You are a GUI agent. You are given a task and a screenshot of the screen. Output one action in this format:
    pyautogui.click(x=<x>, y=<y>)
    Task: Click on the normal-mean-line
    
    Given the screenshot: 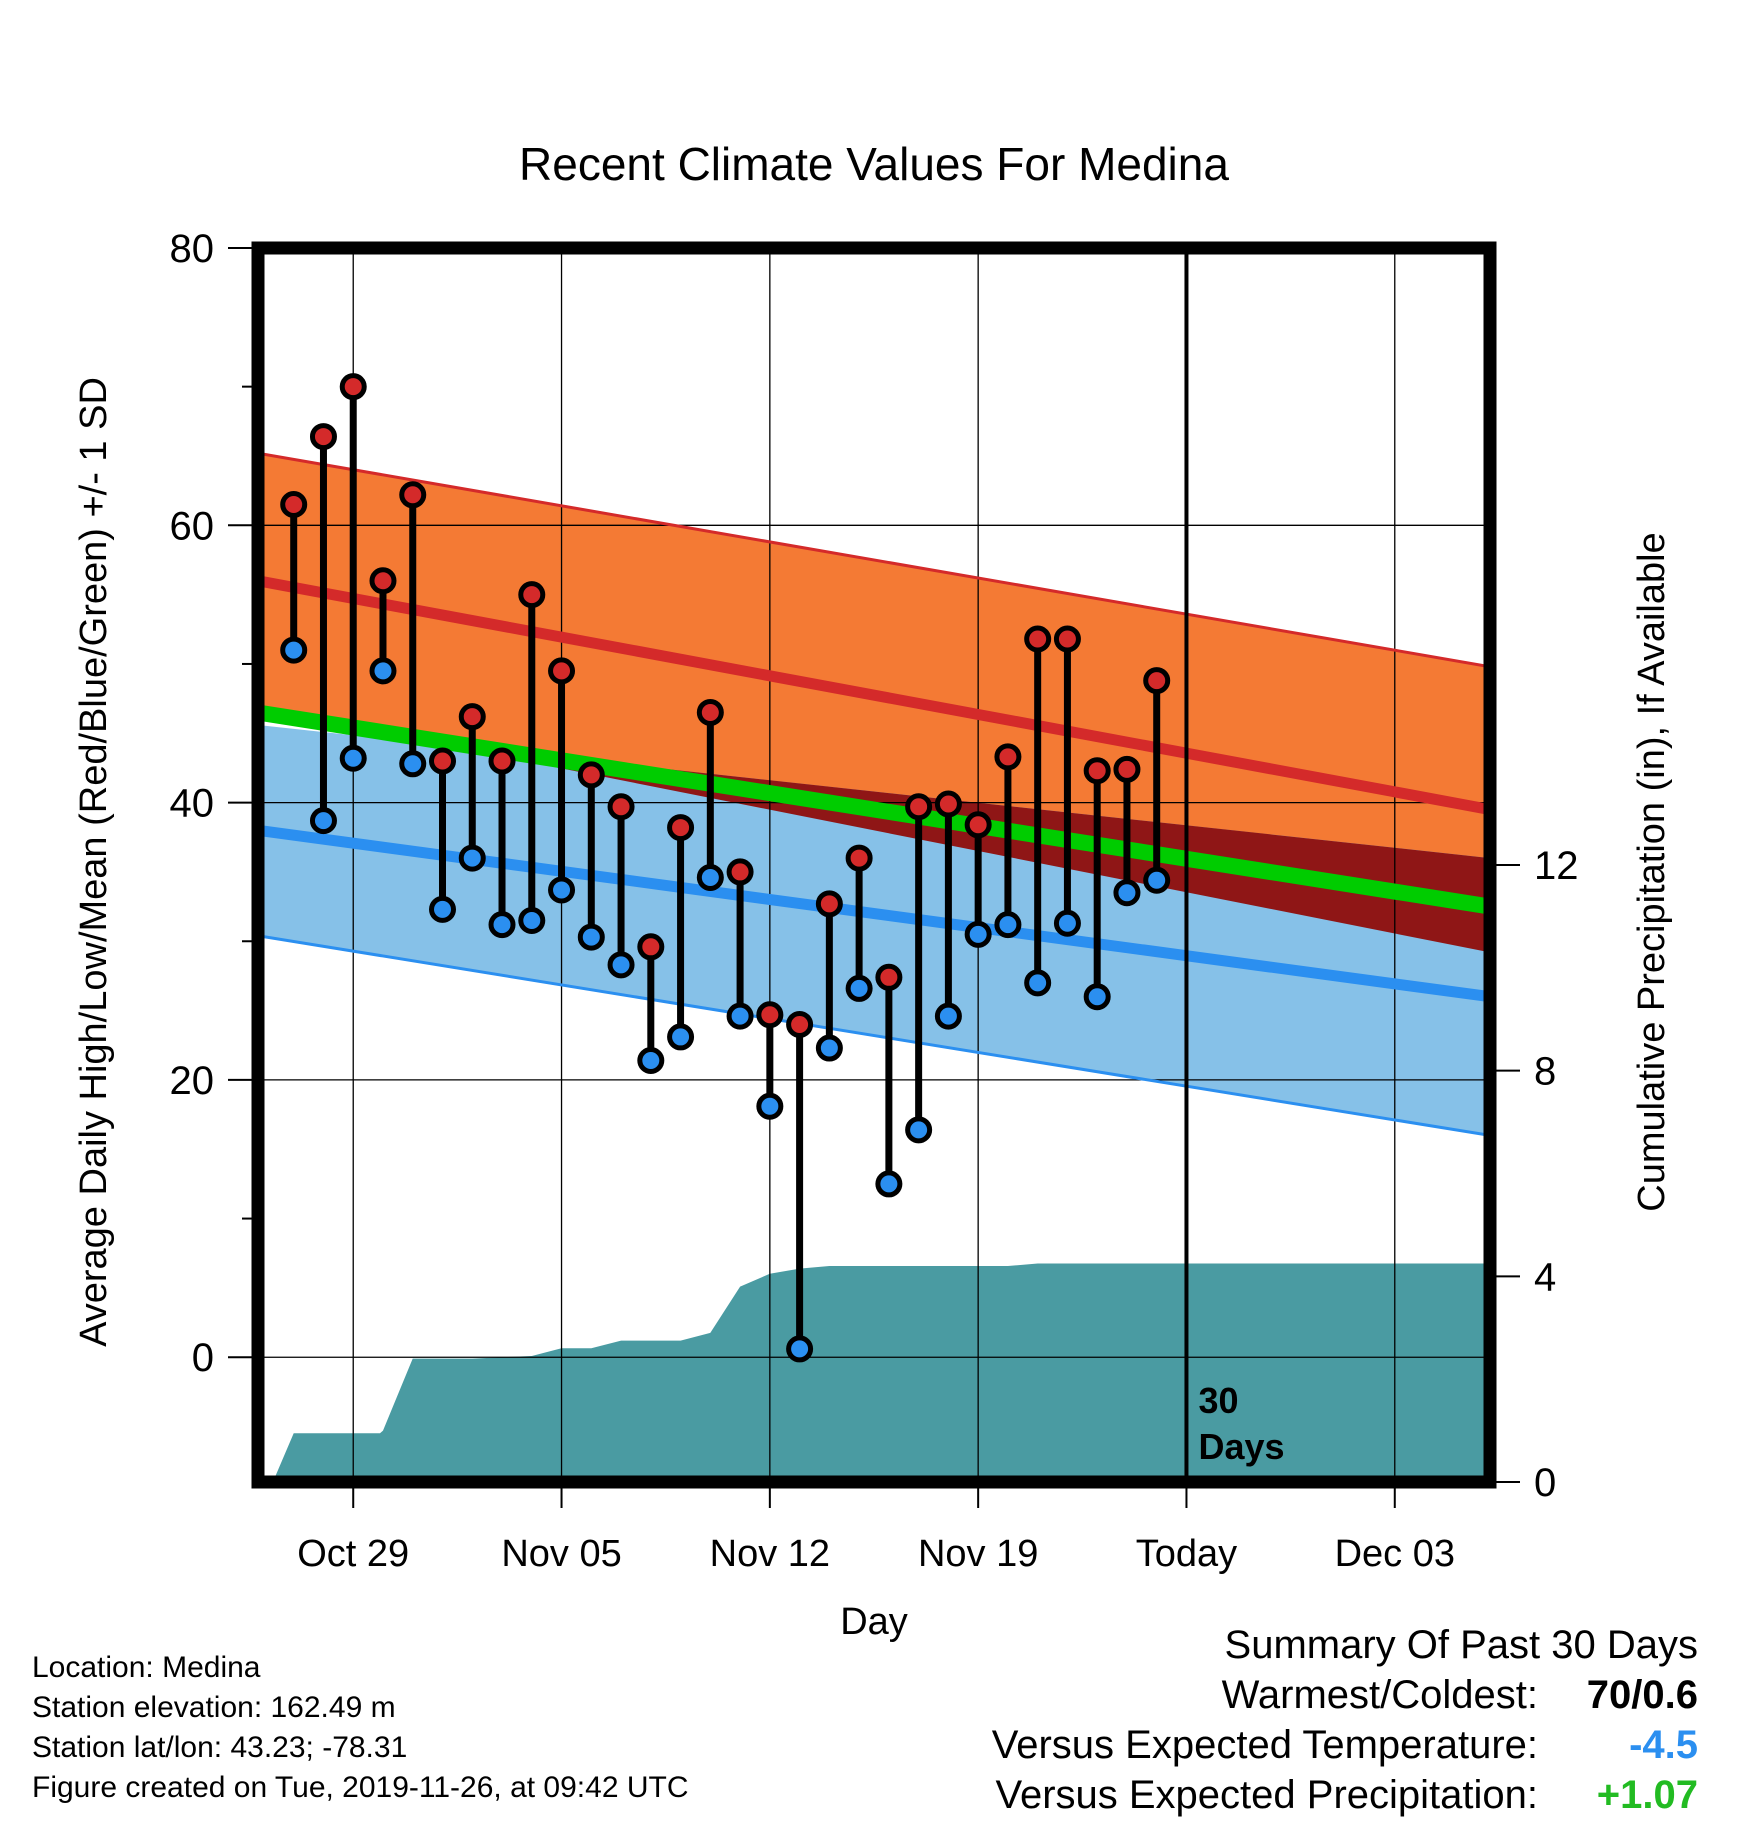 What is the action you would take?
    pyautogui.click(x=874, y=809)
    